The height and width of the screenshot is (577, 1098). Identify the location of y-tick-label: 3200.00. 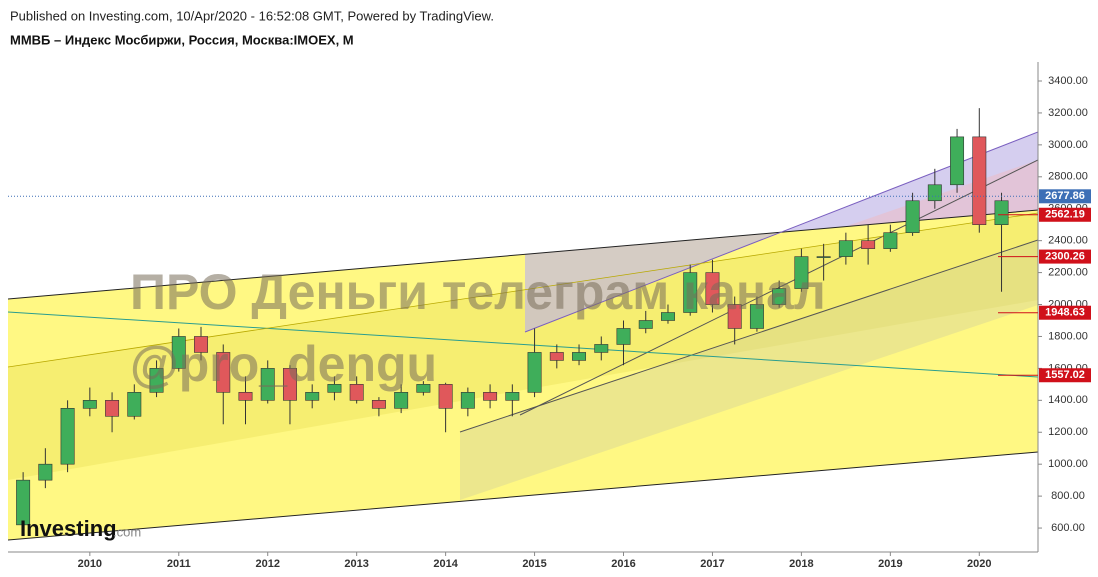
(1068, 113).